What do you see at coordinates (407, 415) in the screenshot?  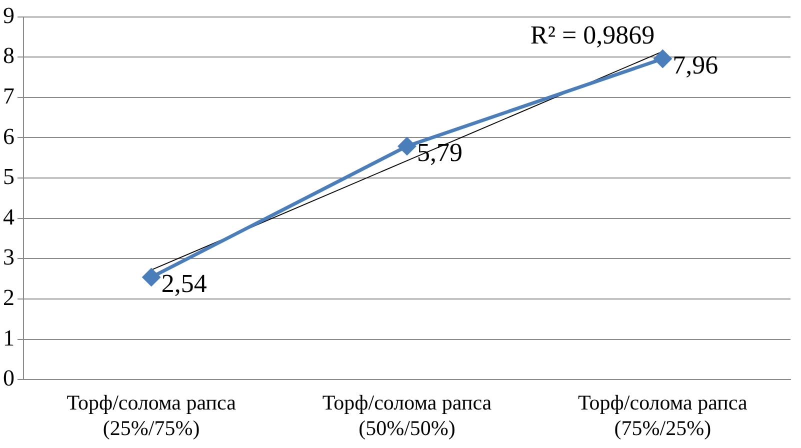 I see `x-tick-label: Торф/солома рапса (50%/50%)` at bounding box center [407, 415].